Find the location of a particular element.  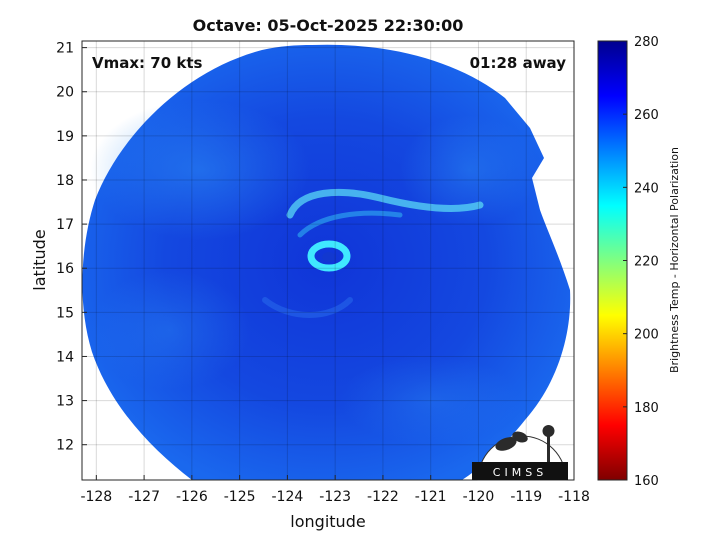

x-tick-label: -125 is located at coordinates (240, 497).